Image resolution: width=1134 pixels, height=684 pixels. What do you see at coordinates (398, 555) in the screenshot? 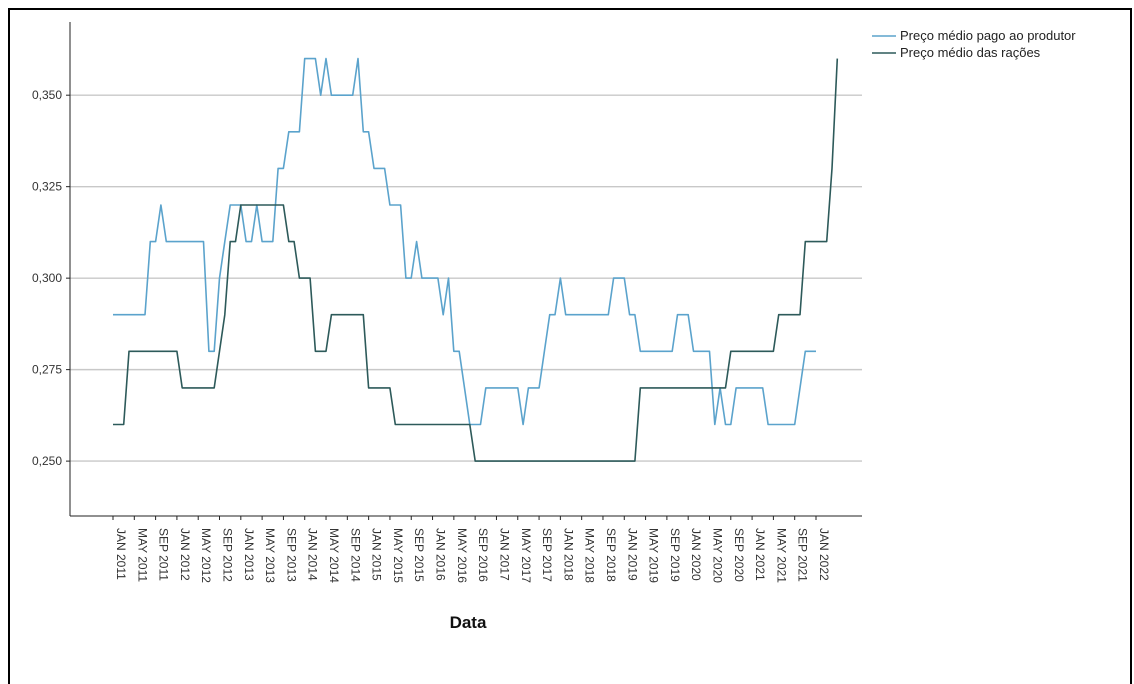
I see `x-tick-label-13: MAY 2015` at bounding box center [398, 555].